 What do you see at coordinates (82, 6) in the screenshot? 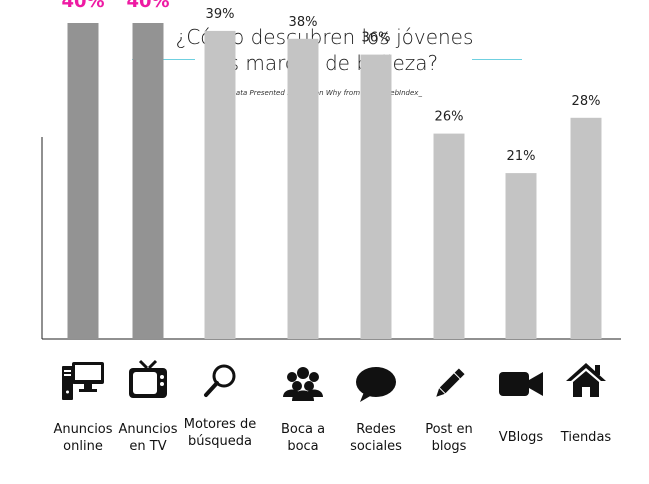
I see `value-label-1: 40%` at bounding box center [82, 6].